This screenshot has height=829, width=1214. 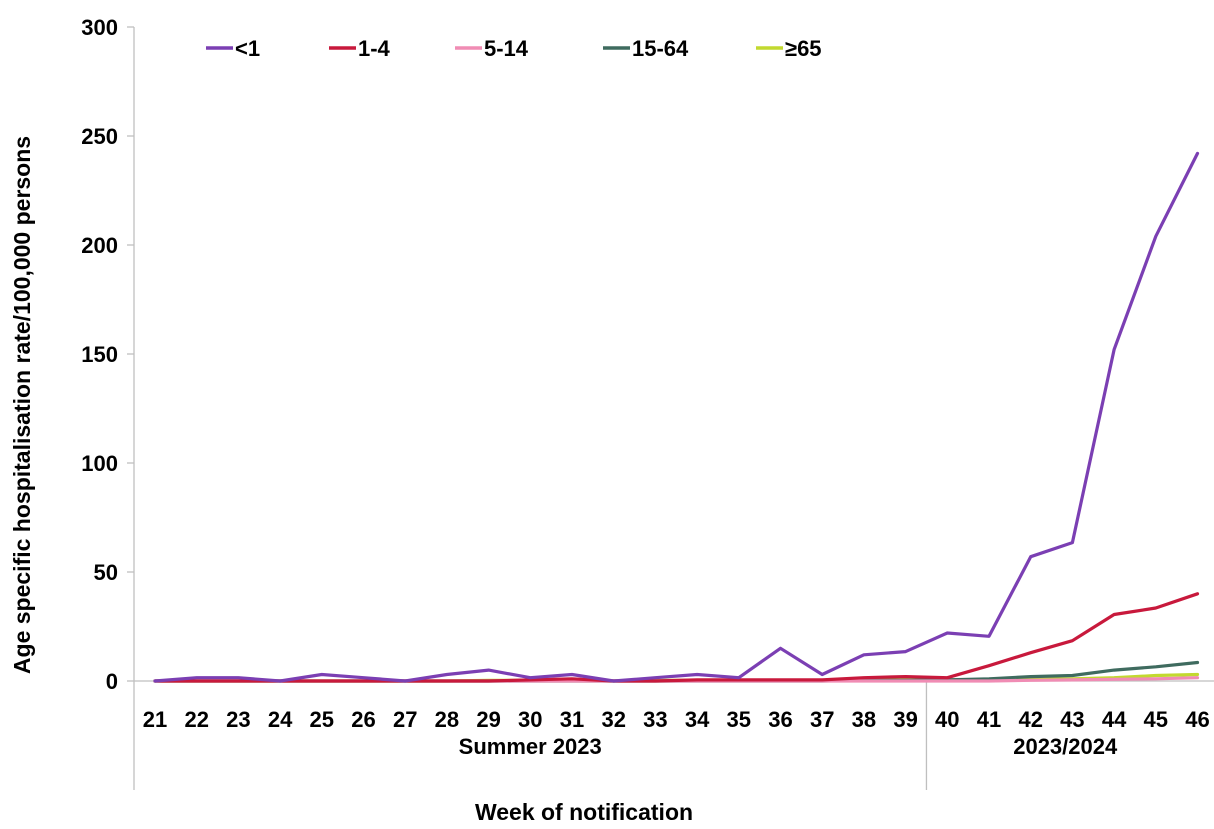 I want to click on x-axis-title: Week of notification, so click(x=584, y=812).